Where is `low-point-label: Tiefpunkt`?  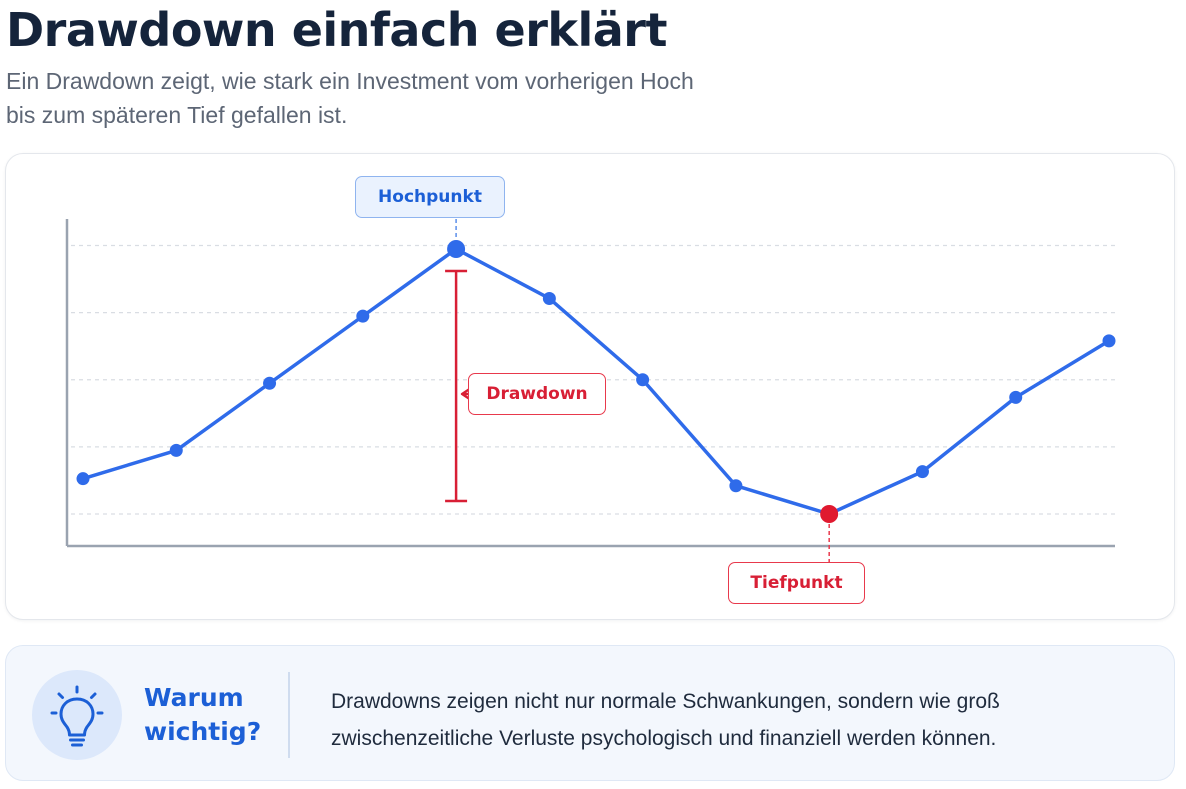 low-point-label: Tiefpunkt is located at coordinates (796, 583).